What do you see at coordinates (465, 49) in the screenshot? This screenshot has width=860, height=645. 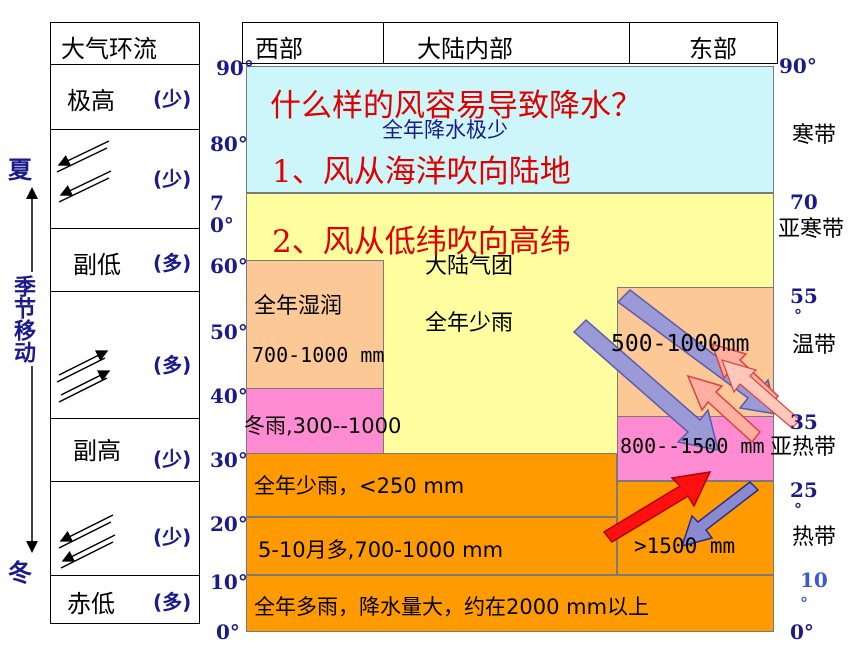 I see `header-interior: 大陆内部` at bounding box center [465, 49].